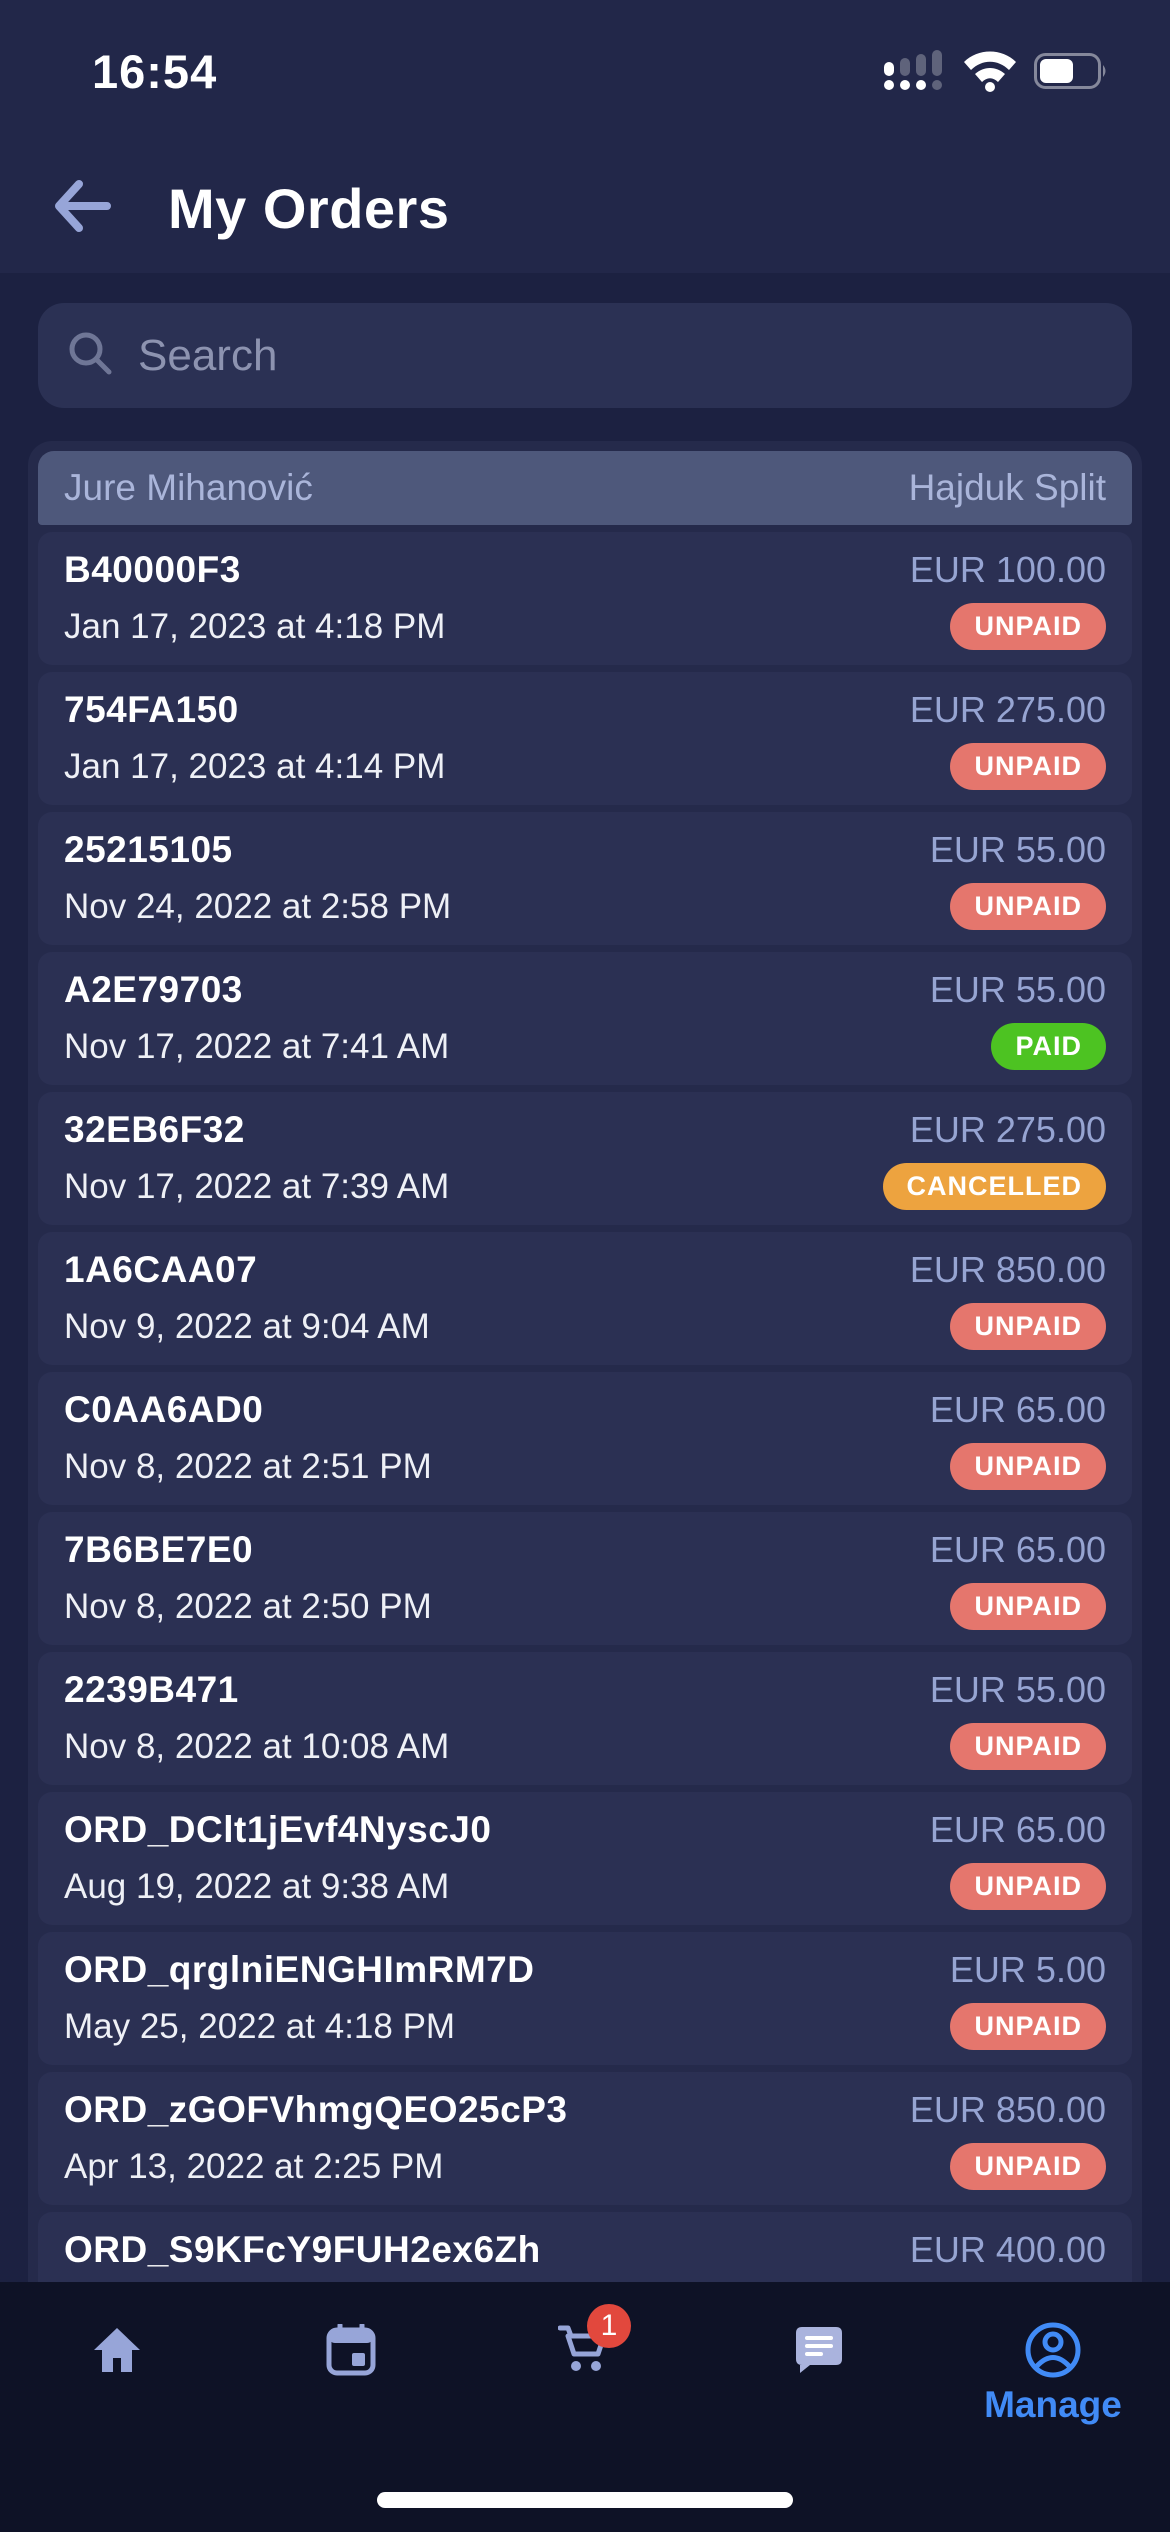  What do you see at coordinates (299, 1969) in the screenshot?
I see `order-id: ORD_qrglniENGHImRM7D` at bounding box center [299, 1969].